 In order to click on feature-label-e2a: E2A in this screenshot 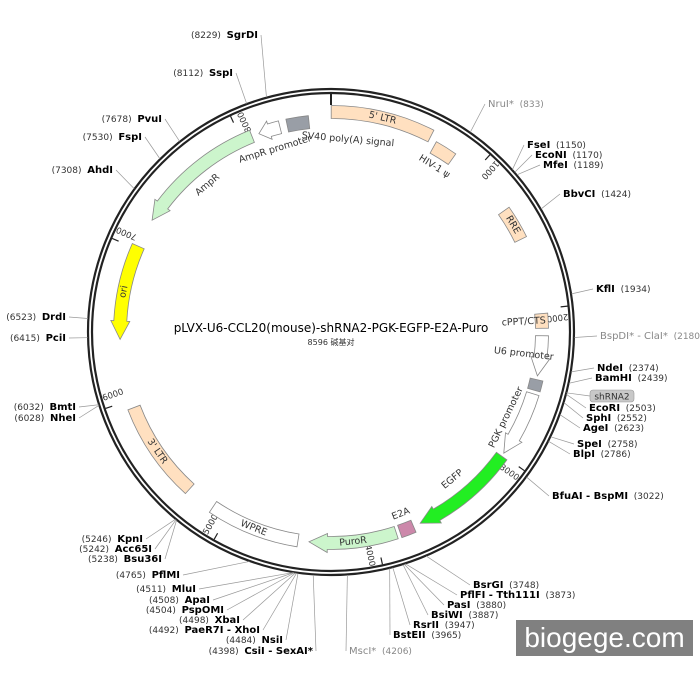, I will do `click(401, 513)`.